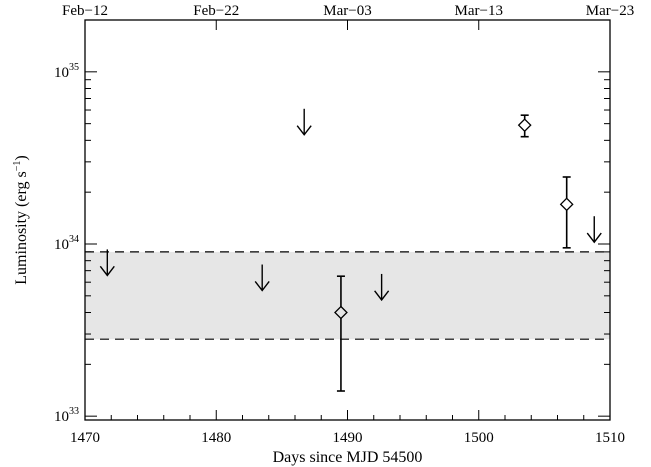 This screenshot has height=467, width=651. Describe the element at coordinates (348, 438) in the screenshot. I see `x-tick-label: 1490` at that location.